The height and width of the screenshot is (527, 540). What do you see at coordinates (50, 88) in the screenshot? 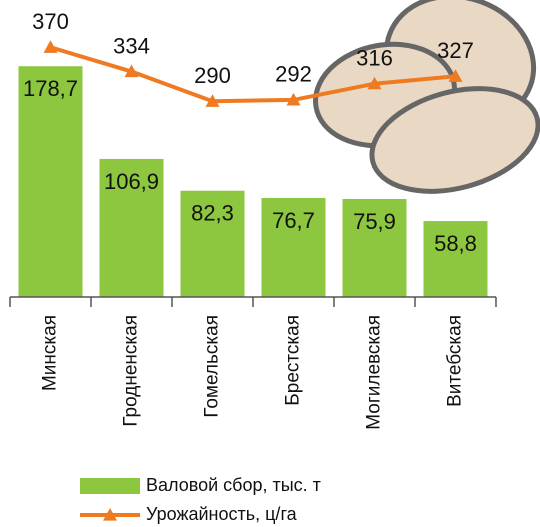
I see `bar-value-label: 178,7` at bounding box center [50, 88].